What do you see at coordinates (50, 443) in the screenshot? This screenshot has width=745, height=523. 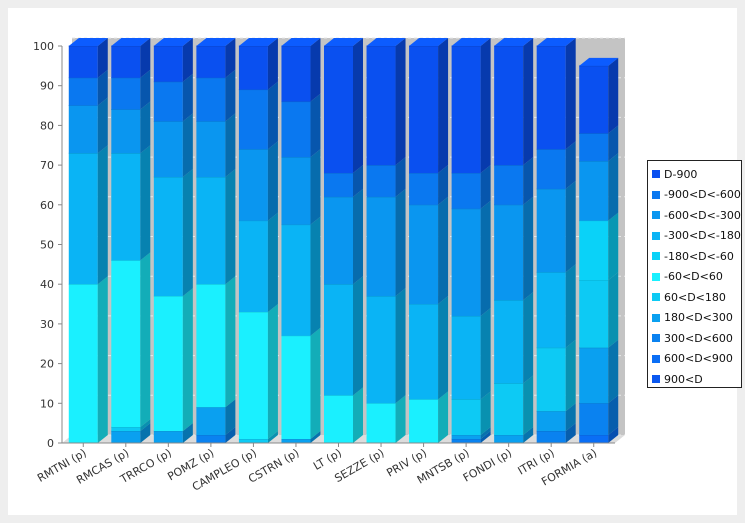 I see `y-tick-label: 0` at bounding box center [50, 443].